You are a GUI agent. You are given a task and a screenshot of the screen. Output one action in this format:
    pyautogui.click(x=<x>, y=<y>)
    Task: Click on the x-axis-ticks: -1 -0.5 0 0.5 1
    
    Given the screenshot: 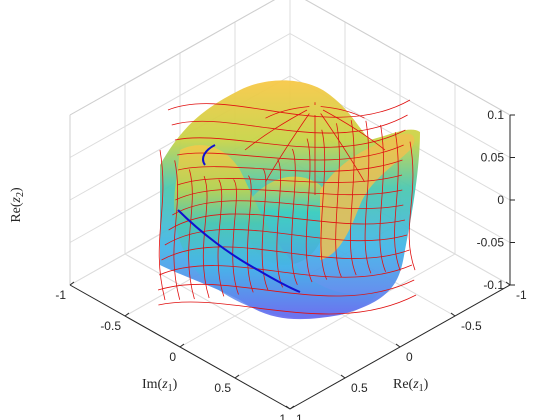 What is the action you would take?
    pyautogui.click(x=406, y=350)
    